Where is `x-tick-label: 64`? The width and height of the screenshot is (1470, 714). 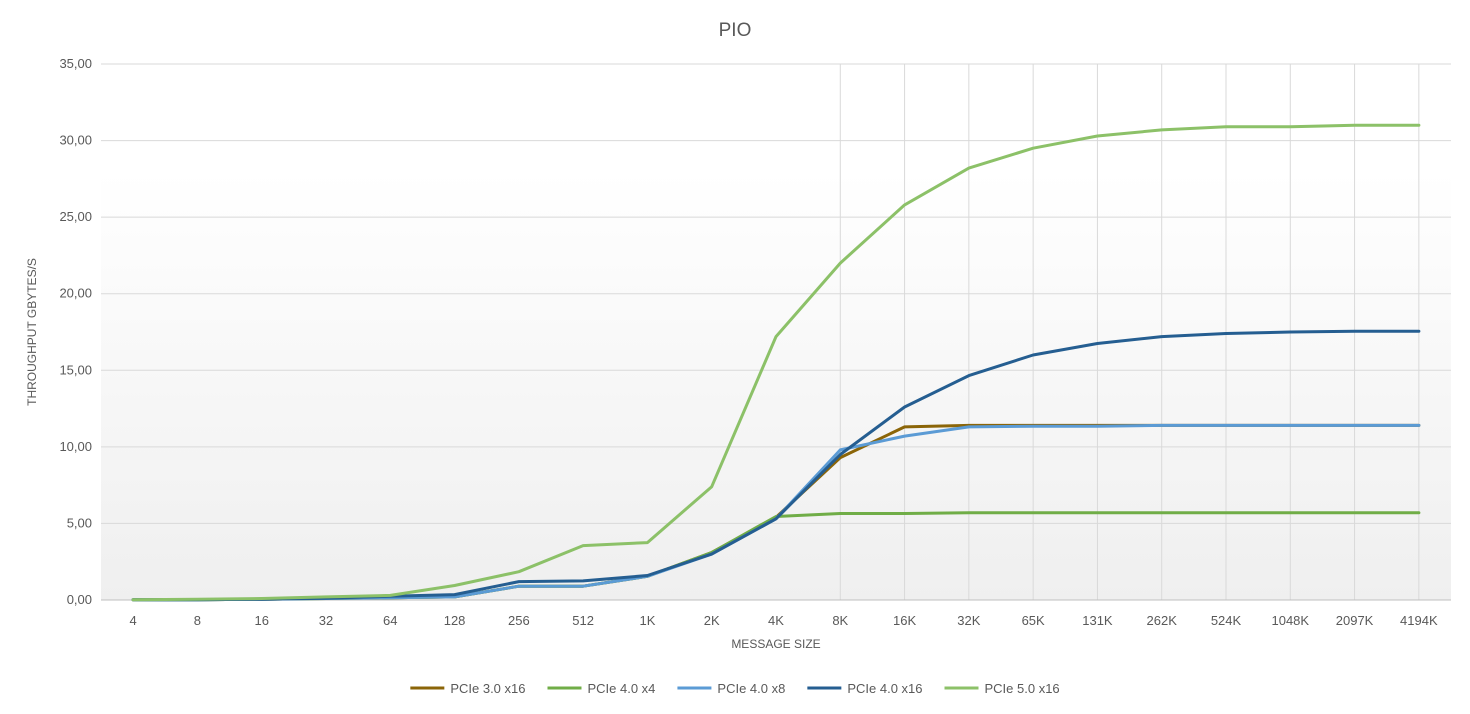
x-tick-label: 64 is located at coordinates (390, 620).